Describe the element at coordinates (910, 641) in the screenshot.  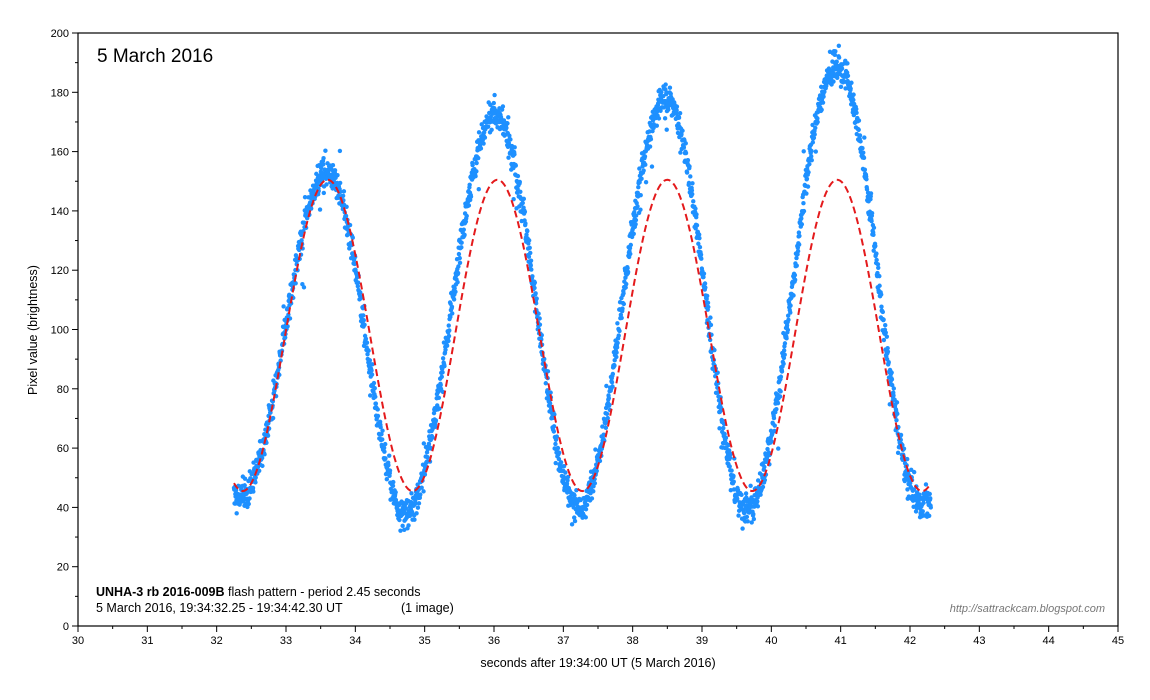
I see `x-tick-label: 42` at that location.